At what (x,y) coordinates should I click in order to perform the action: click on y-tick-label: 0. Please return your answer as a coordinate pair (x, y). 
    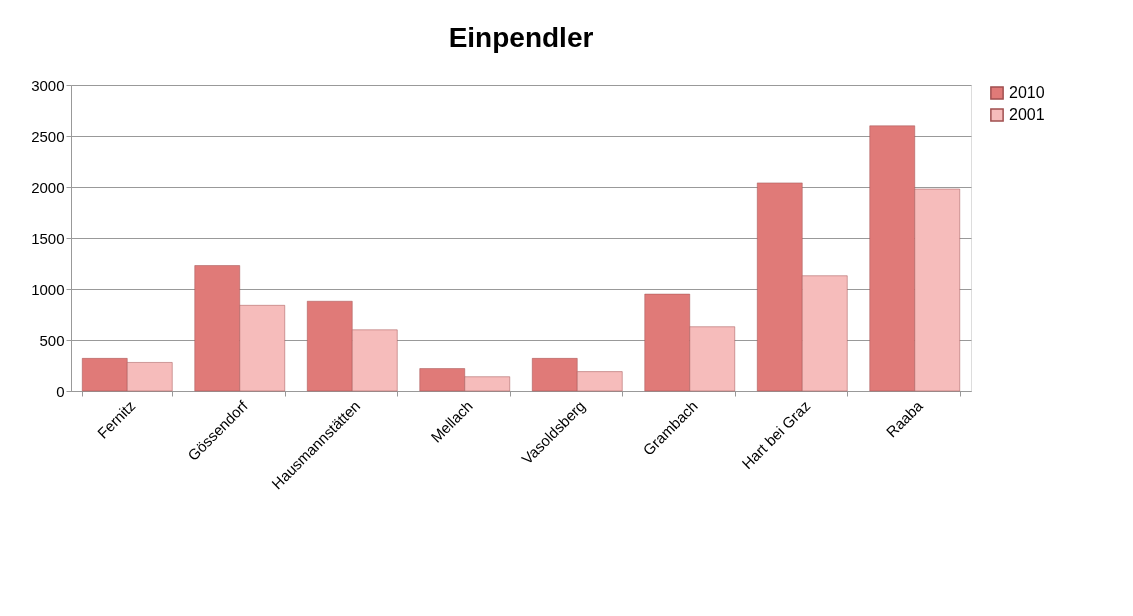
    Looking at the image, I should click on (60, 391).